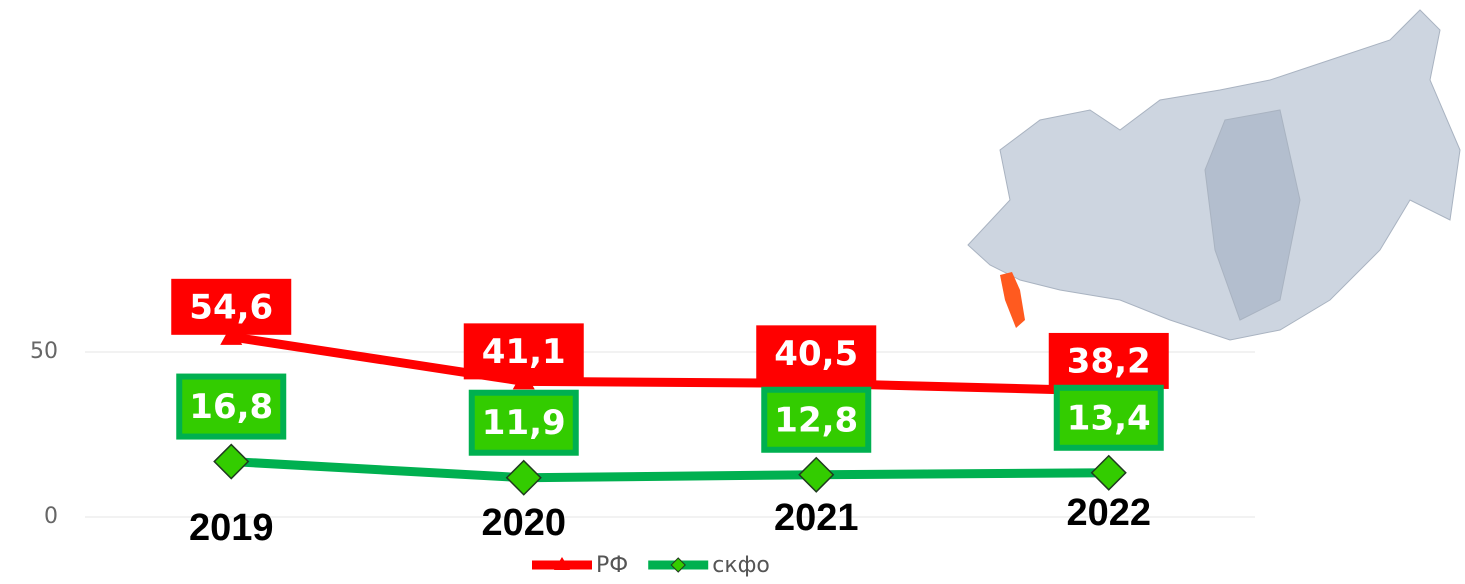 Image resolution: width=1465 pixels, height=584 pixels. What do you see at coordinates (741, 565) in the screenshot?
I see `legend-label: скфо` at bounding box center [741, 565].